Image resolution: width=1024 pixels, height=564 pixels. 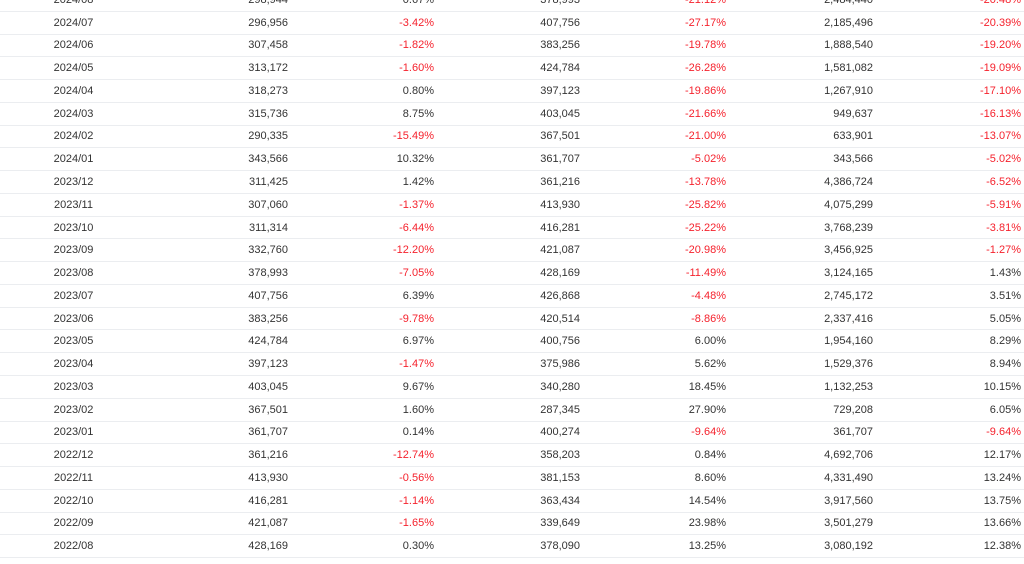 What do you see at coordinates (364, 501) in the screenshot?
I see `mom-change-cell: -1.14%` at bounding box center [364, 501].